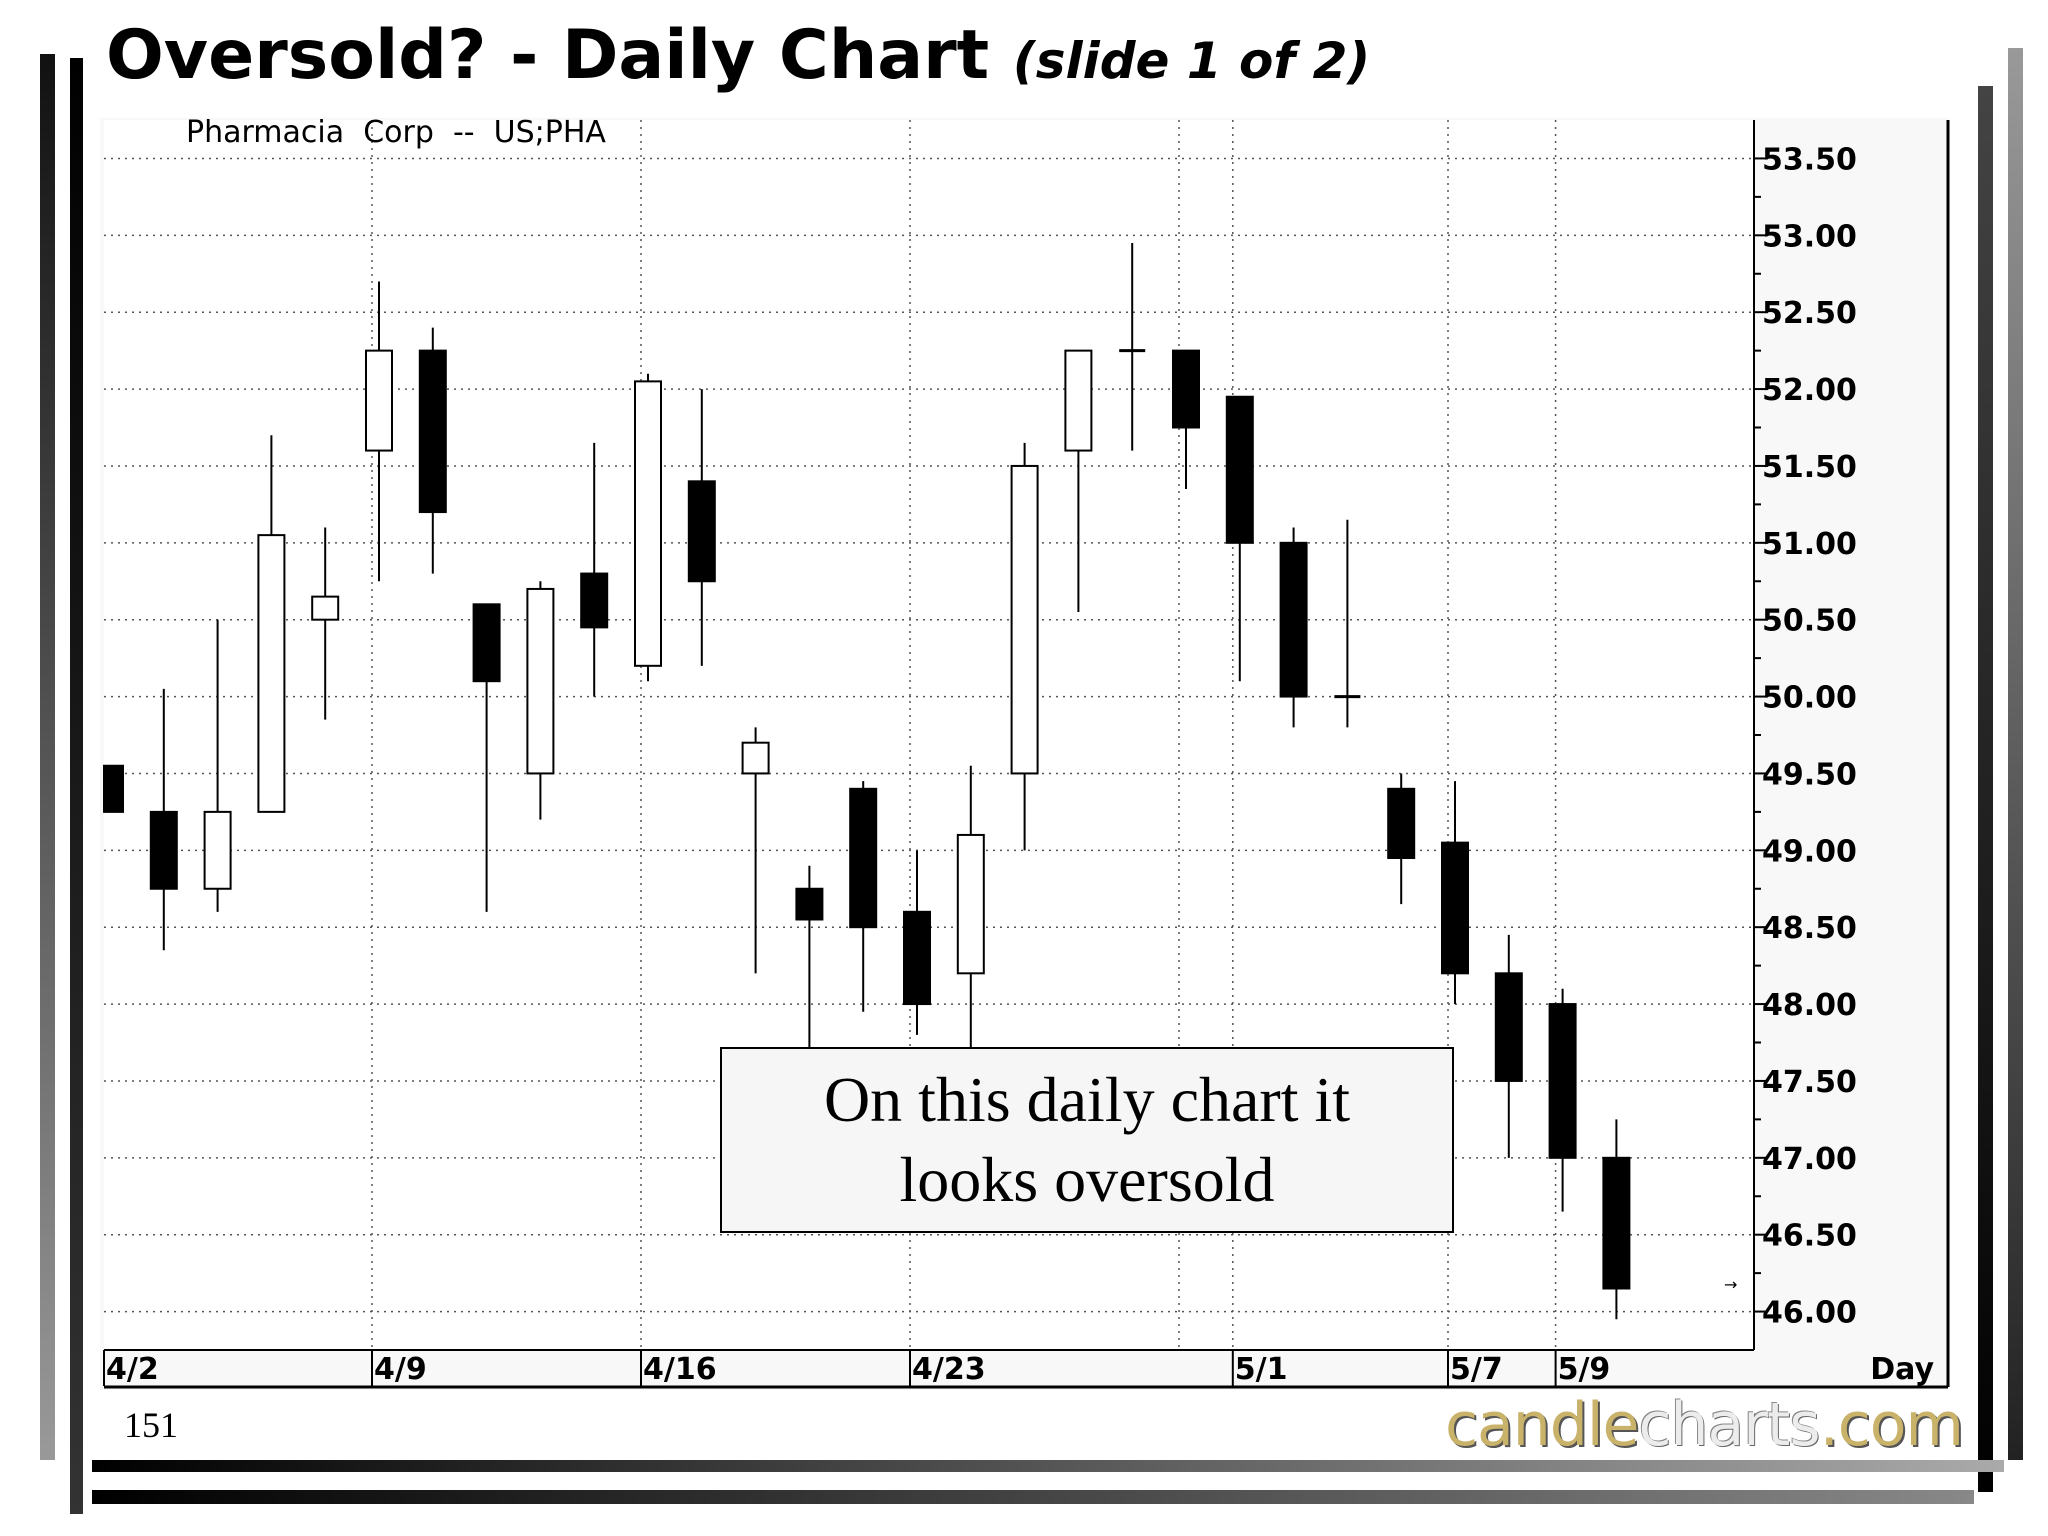 Image resolution: width=2048 pixels, height=1536 pixels. What do you see at coordinates (1809, 1313) in the screenshot?
I see `y-tick-label: 46.00` at bounding box center [1809, 1313].